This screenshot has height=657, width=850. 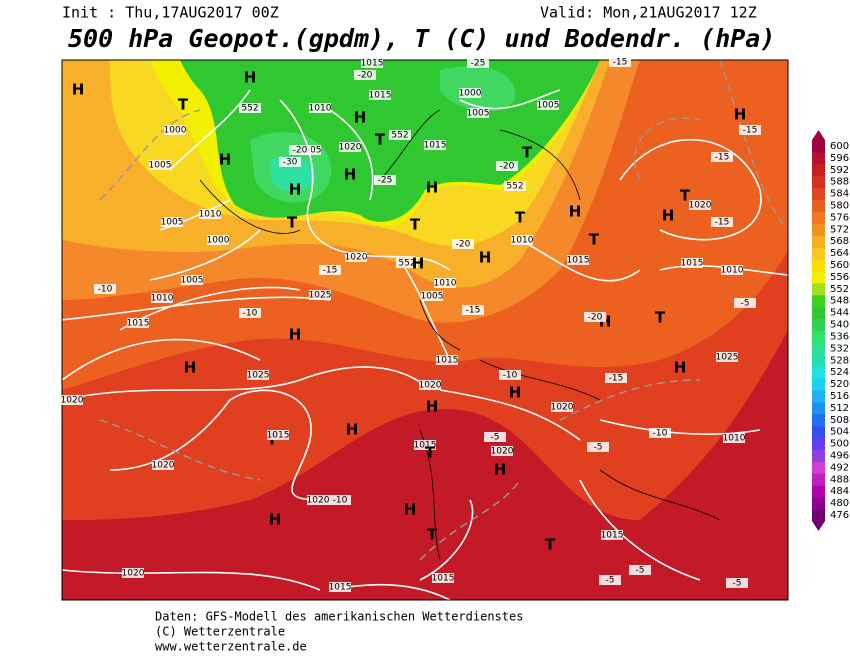 I want to click on colorbar-label: 568, so click(x=839, y=241).